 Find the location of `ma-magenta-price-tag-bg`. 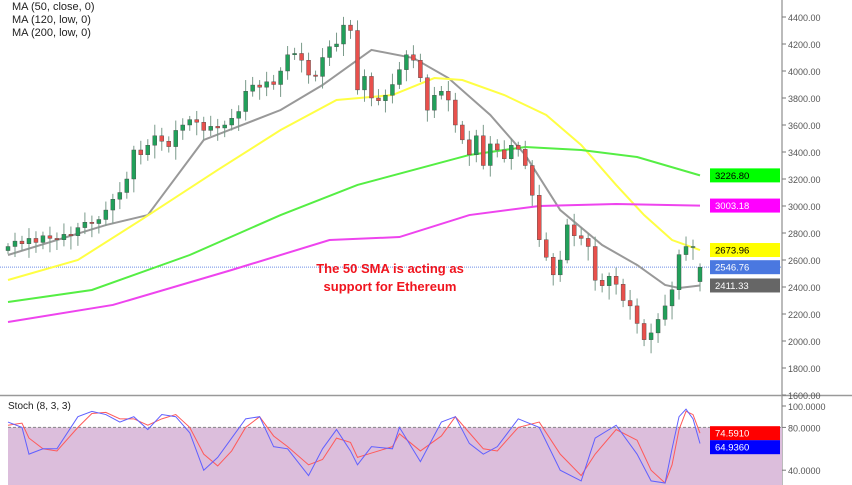

ma-magenta-price-tag-bg is located at coordinates (745, 205).